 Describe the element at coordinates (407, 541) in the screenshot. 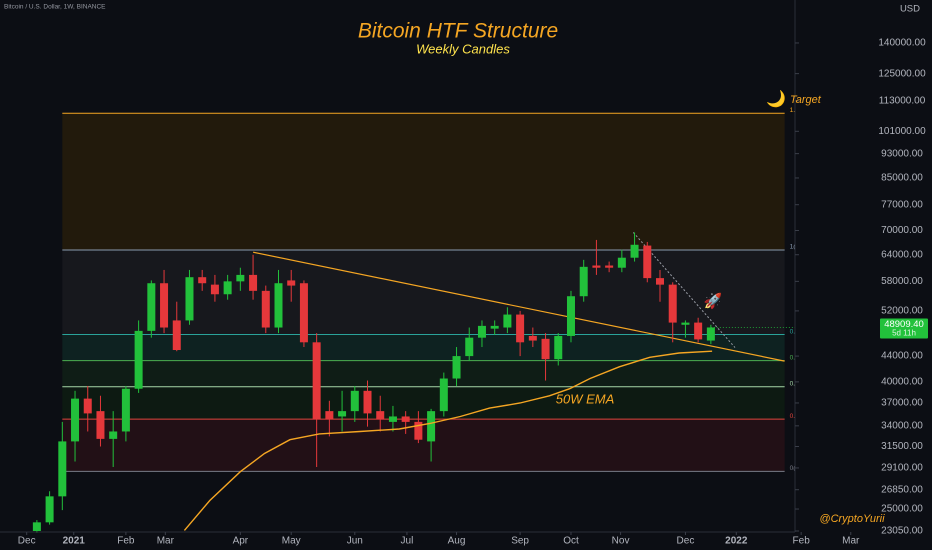

I see `x-tick-label: Jul` at that location.